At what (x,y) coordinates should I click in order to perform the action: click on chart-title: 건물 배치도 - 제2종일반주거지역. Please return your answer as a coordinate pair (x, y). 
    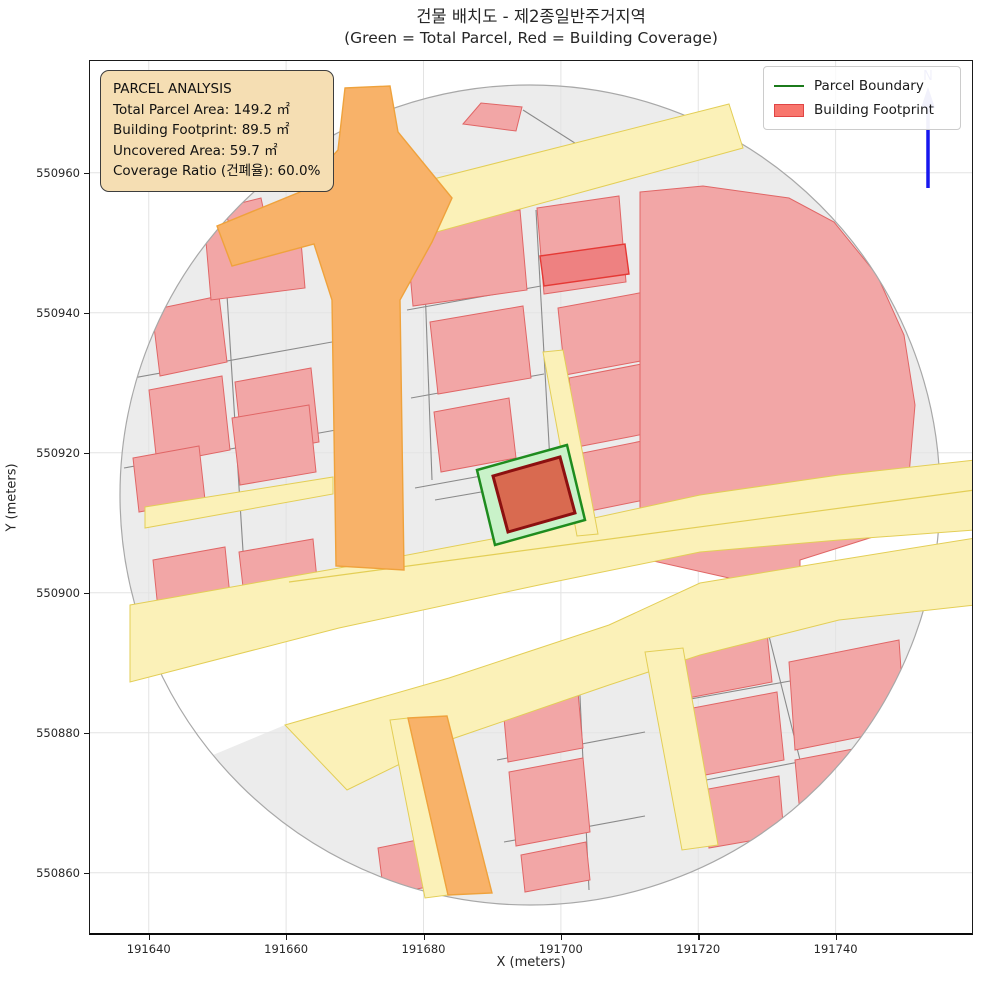
    Looking at the image, I should click on (531, 16).